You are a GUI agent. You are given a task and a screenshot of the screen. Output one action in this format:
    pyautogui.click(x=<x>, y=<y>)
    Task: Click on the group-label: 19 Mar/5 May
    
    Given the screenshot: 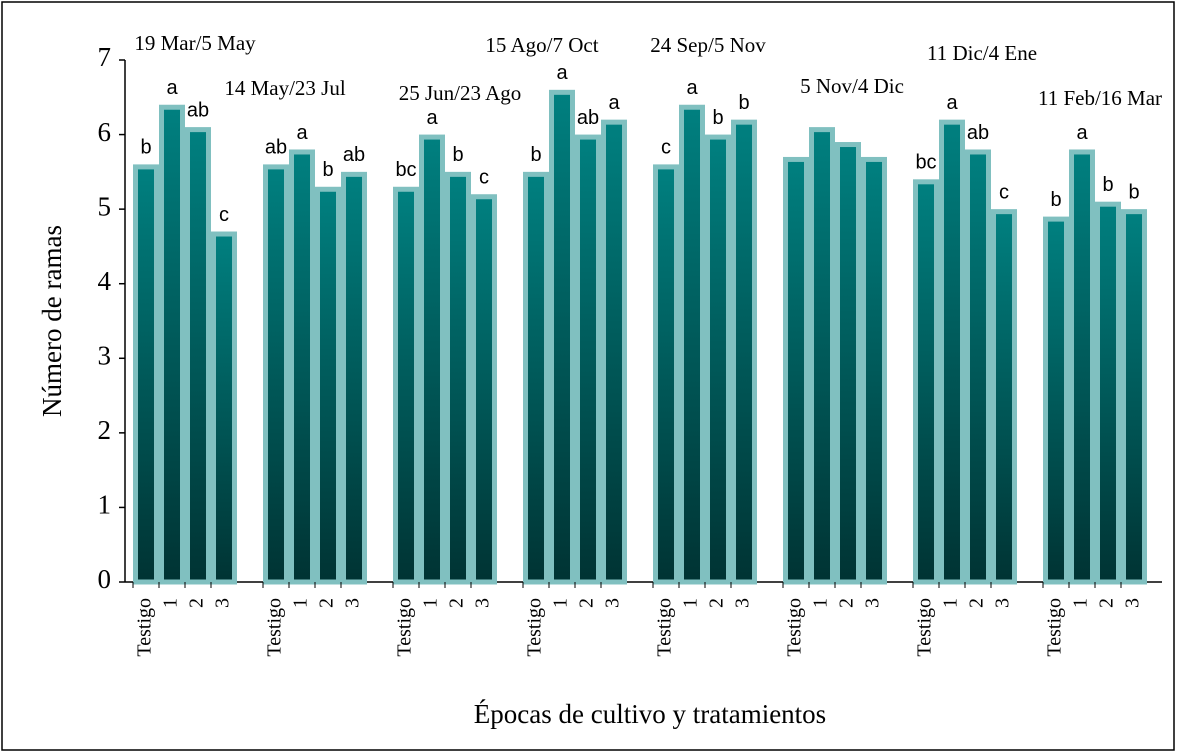 What is the action you would take?
    pyautogui.click(x=195, y=43)
    